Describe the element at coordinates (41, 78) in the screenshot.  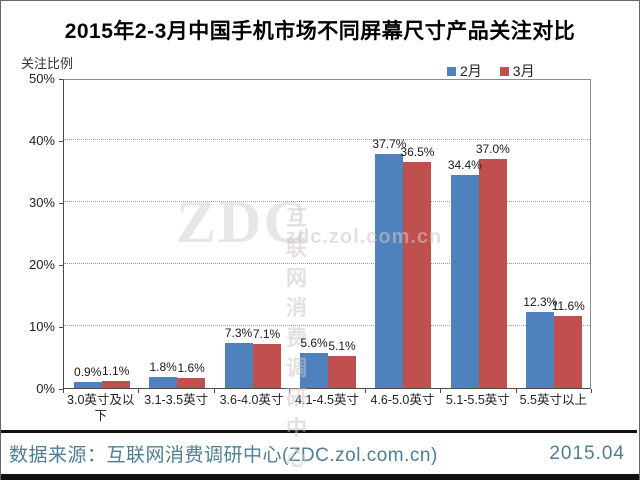
I see `y-axis-tick-label: 50%` at that location.